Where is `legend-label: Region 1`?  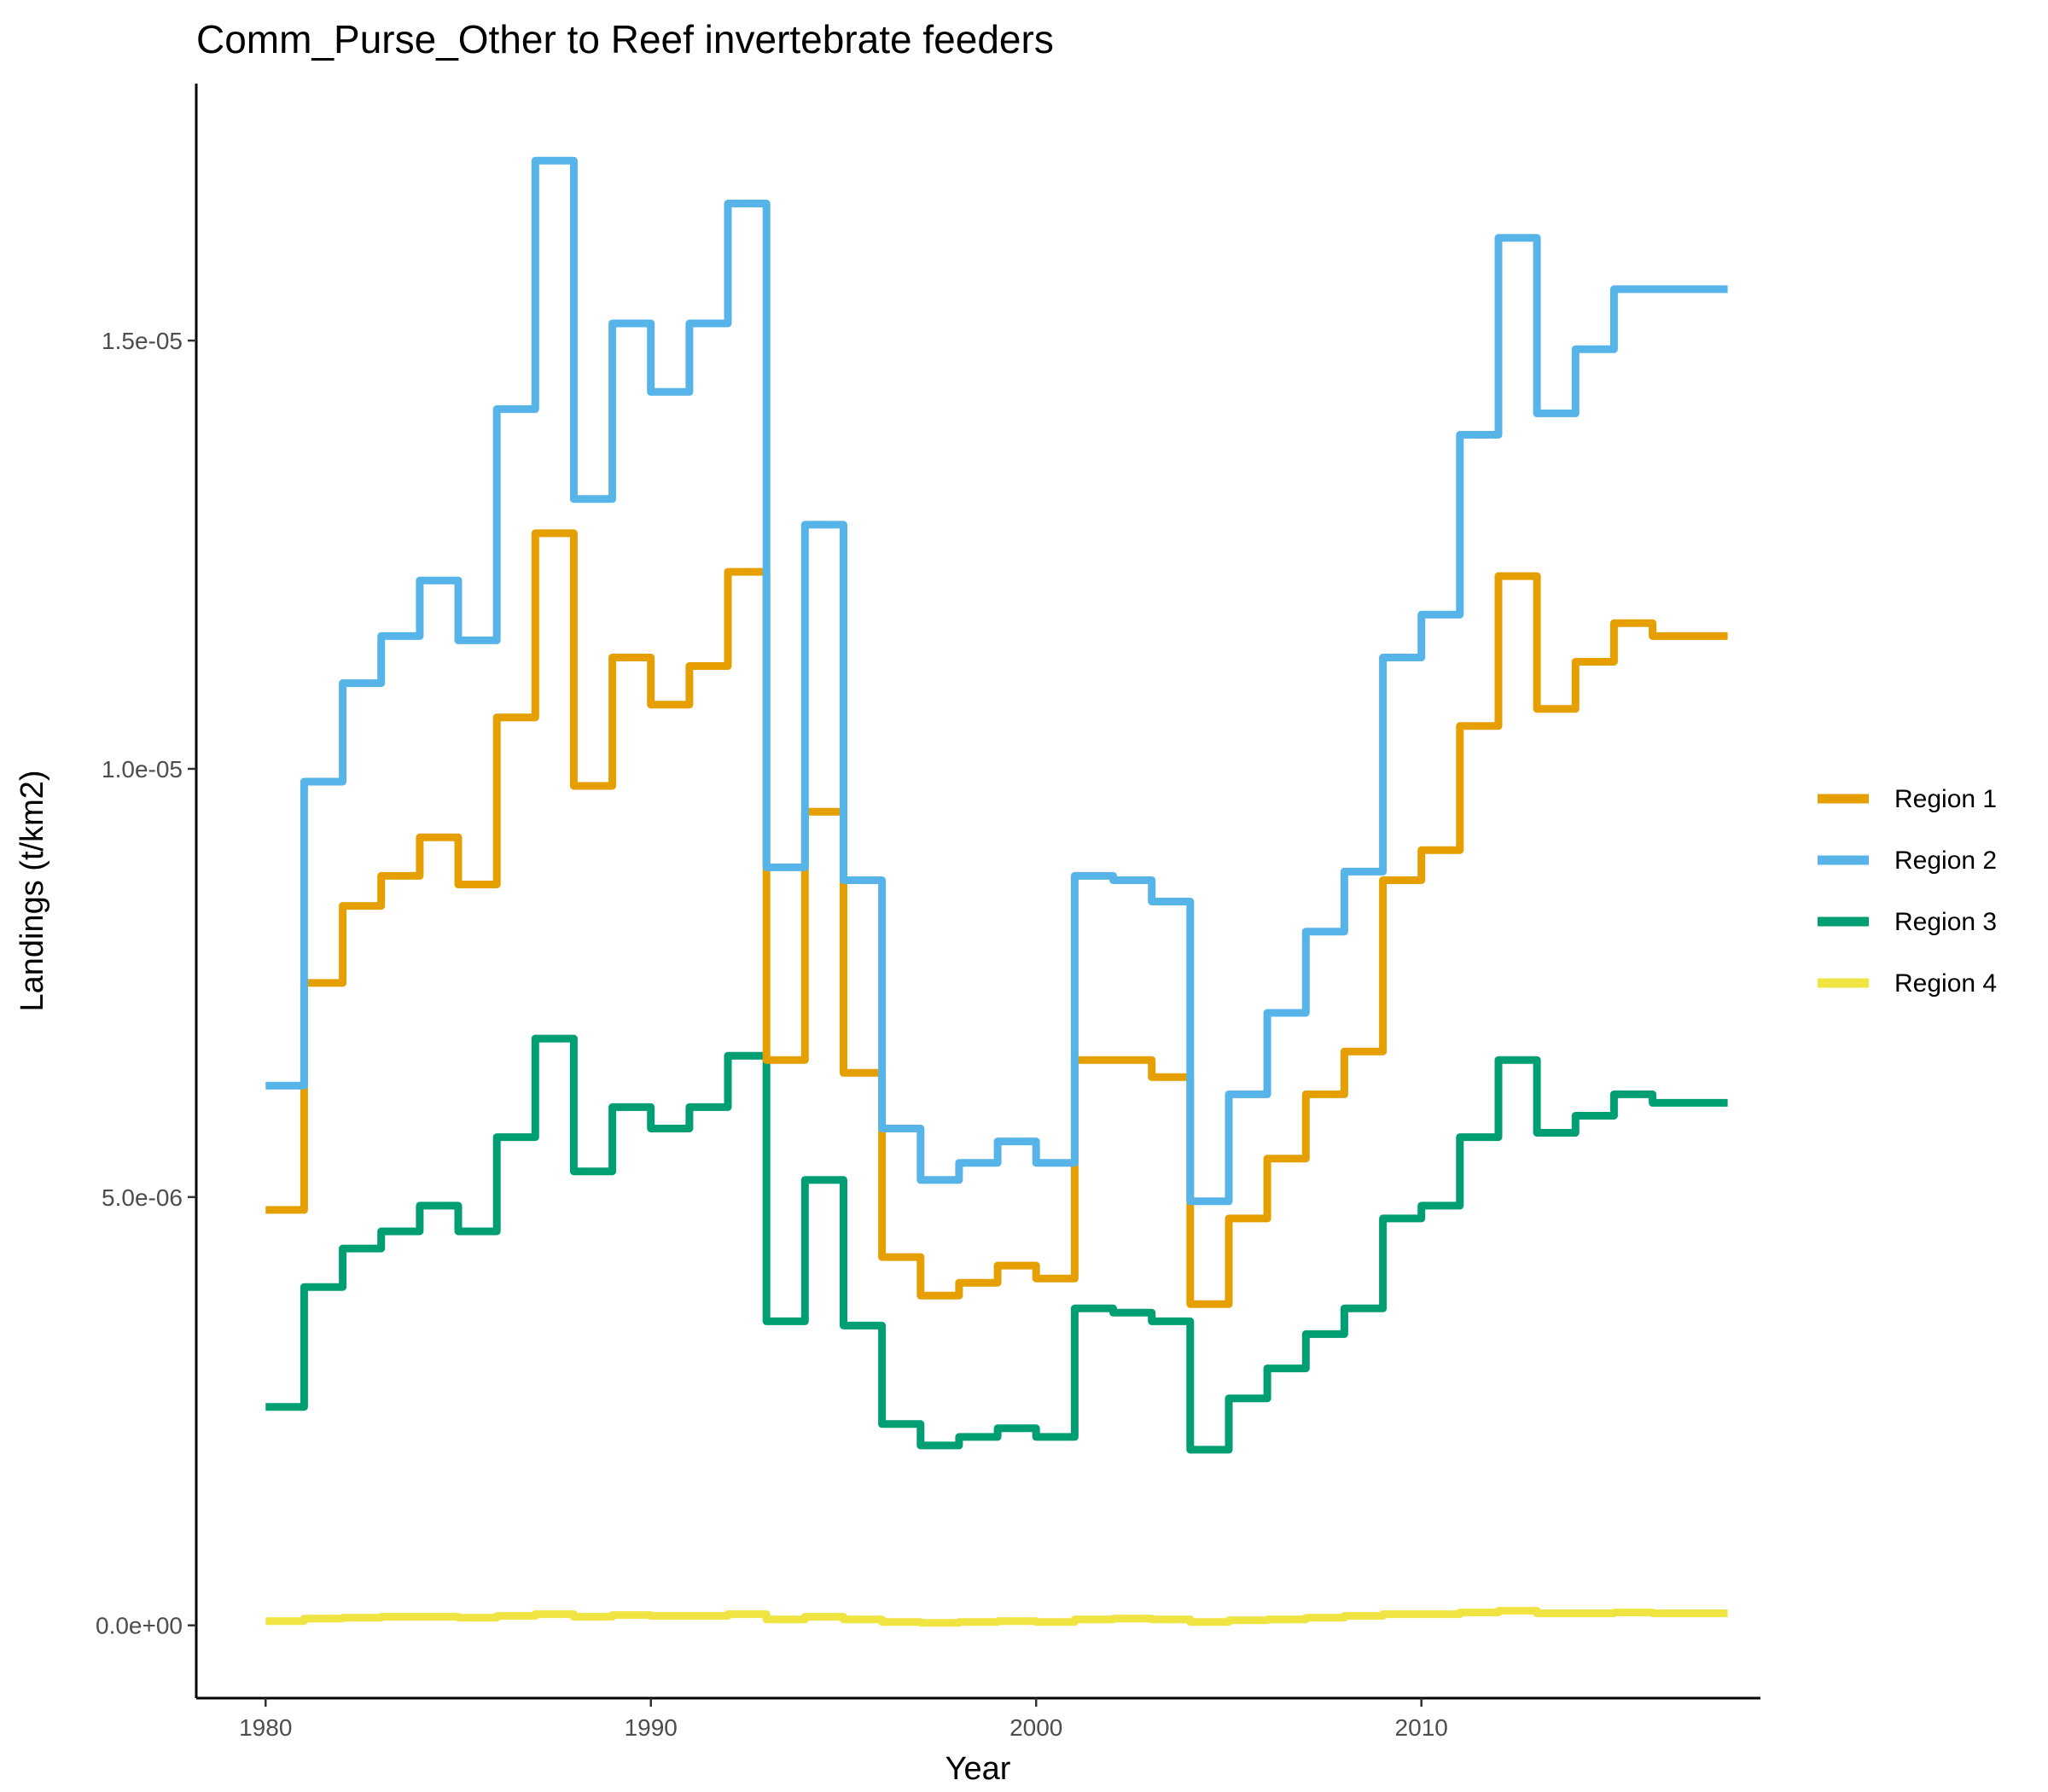 legend-label: Region 1 is located at coordinates (1946, 799).